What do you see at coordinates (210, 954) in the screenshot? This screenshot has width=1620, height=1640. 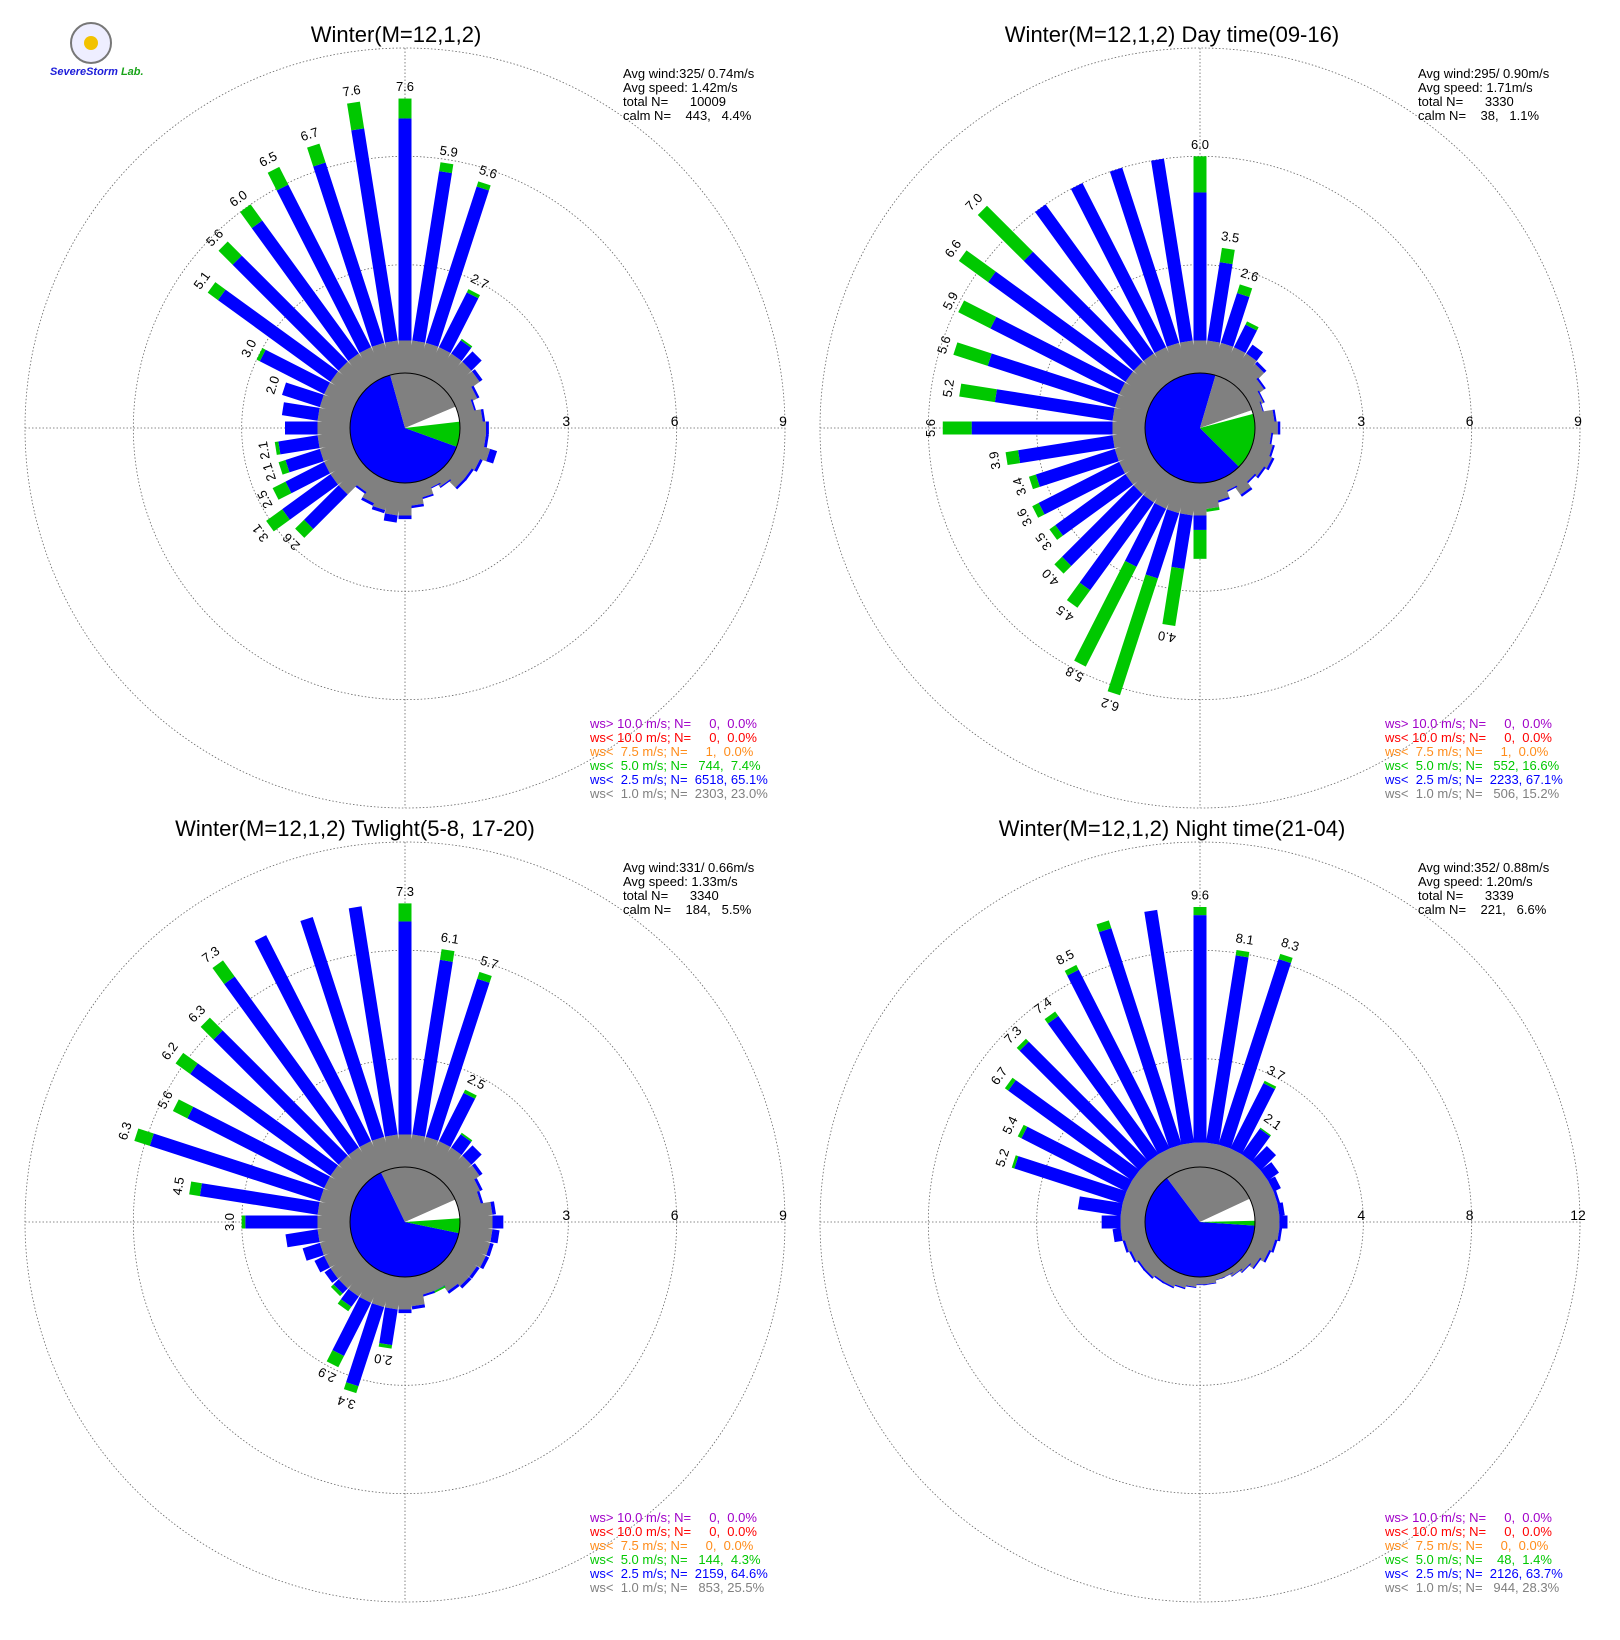 I see `bar-value-label: 7.3` at bounding box center [210, 954].